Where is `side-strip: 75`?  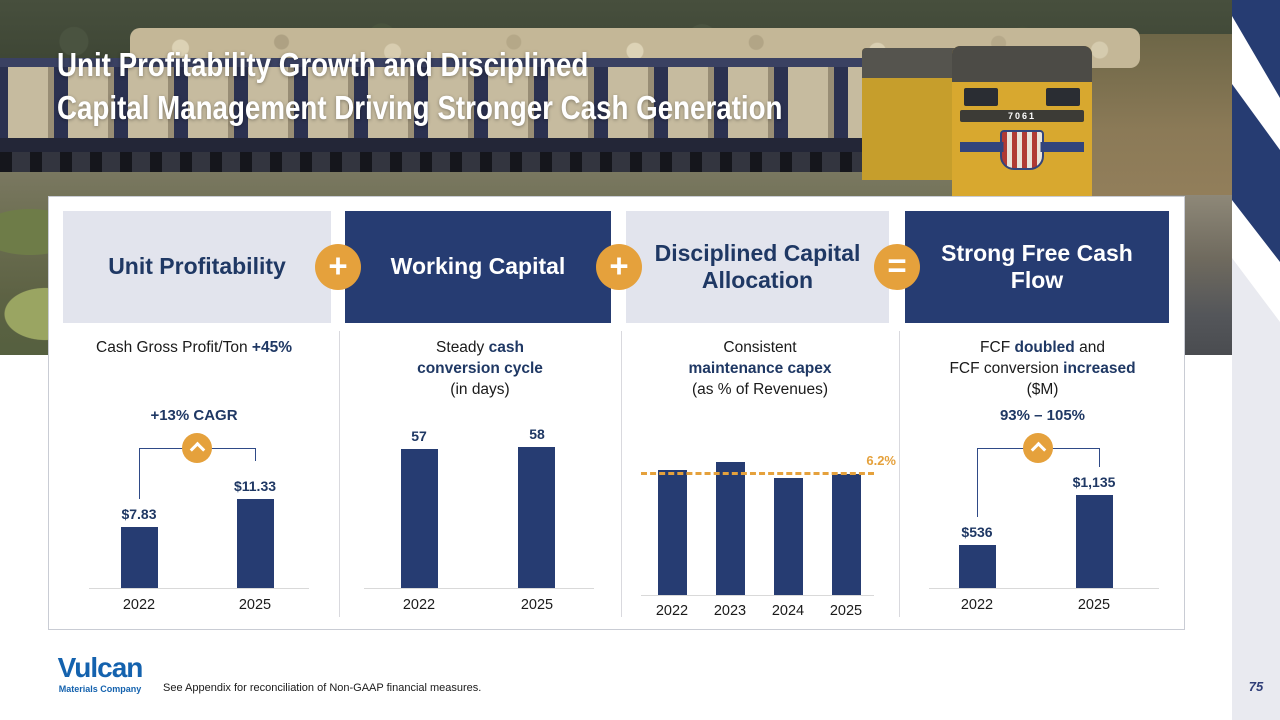 side-strip: 75 is located at coordinates (1256, 360).